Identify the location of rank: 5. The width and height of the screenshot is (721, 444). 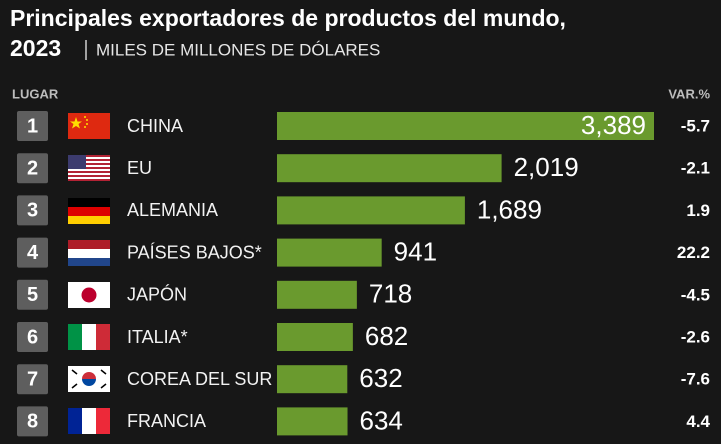
(32, 295).